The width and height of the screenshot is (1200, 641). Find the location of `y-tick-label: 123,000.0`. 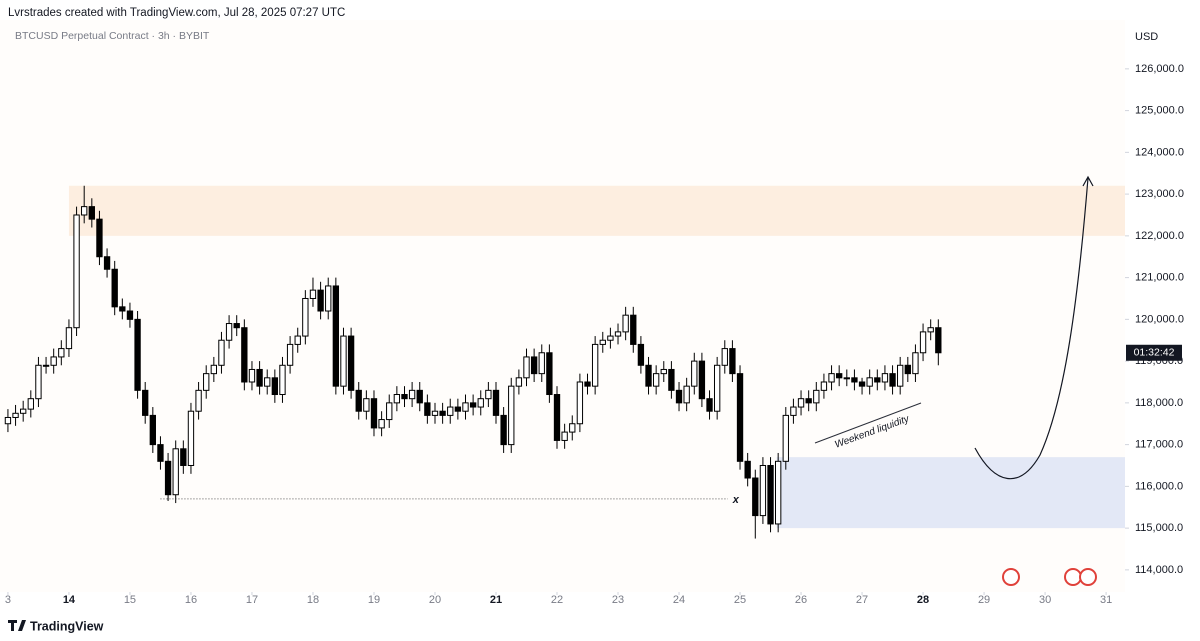

y-tick-label: 123,000.0 is located at coordinates (1159, 194).